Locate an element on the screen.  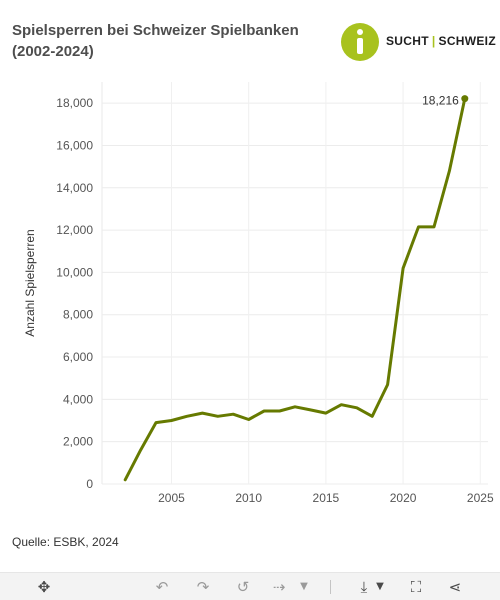
y-tick-label: 8,000 is located at coordinates (78, 315).